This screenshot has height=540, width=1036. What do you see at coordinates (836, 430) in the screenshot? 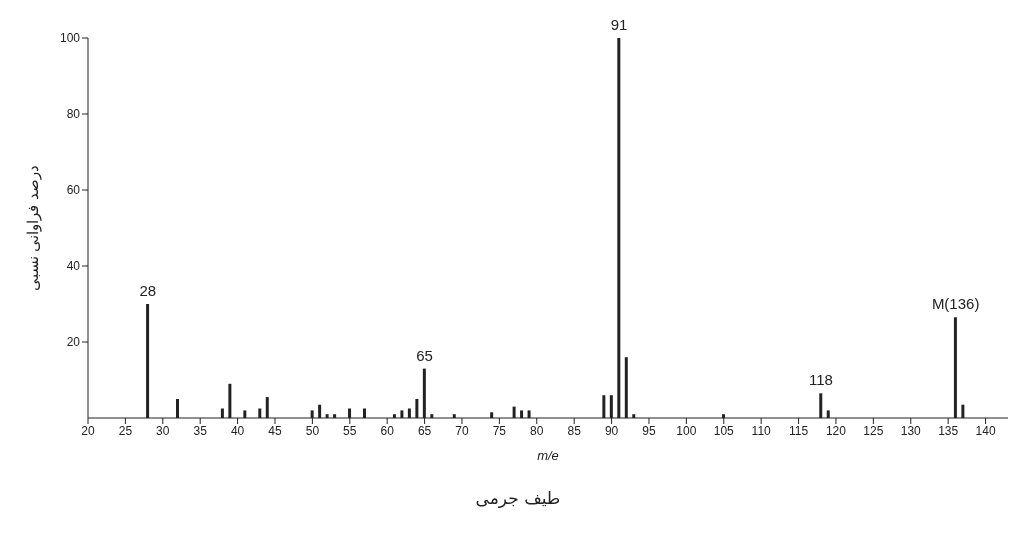
I see `x-tick-label: 120` at bounding box center [836, 430].